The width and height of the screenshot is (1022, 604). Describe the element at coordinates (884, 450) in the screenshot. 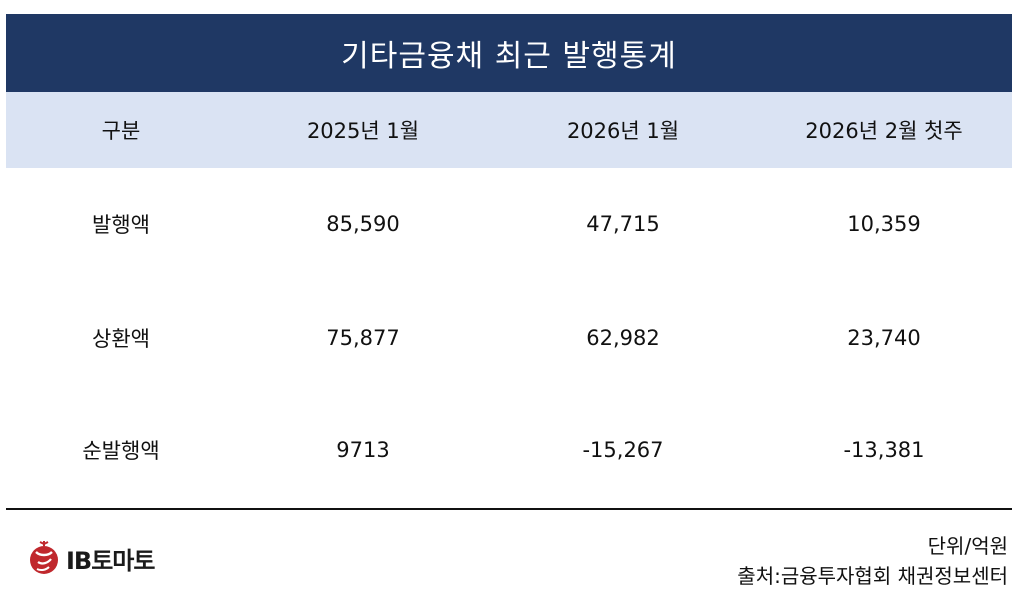

I see `table-cell: -13,381` at that location.